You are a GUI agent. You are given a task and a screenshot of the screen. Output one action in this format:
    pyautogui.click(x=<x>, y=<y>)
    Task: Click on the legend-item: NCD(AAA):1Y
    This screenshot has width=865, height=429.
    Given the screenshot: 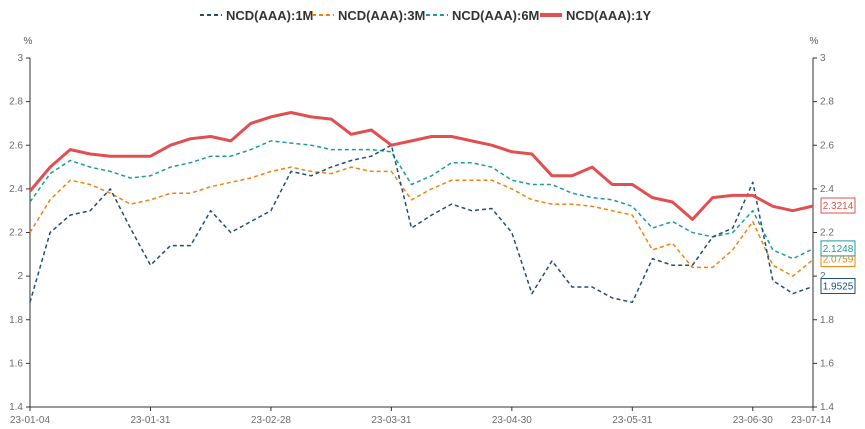 What is the action you would take?
    pyautogui.click(x=596, y=15)
    